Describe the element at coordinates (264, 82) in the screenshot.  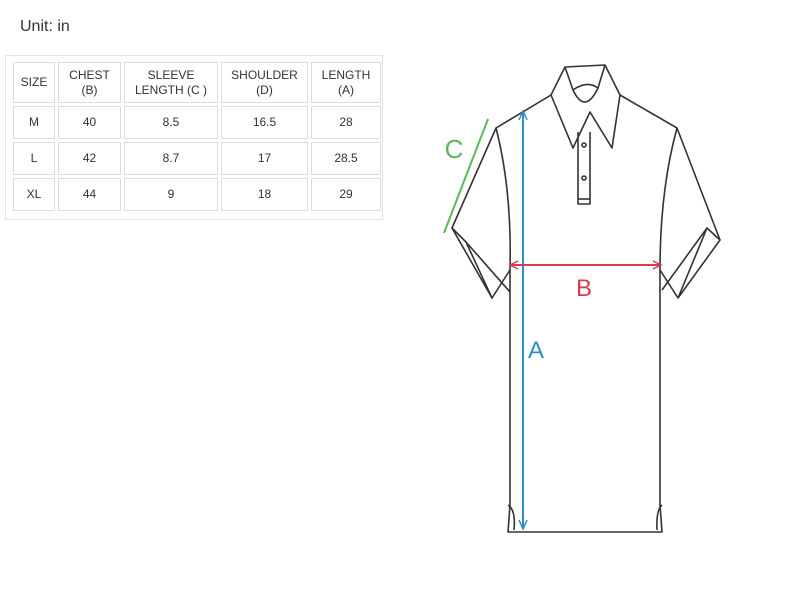
I see `header-shoulder: SHOULDER (D)` at that location.